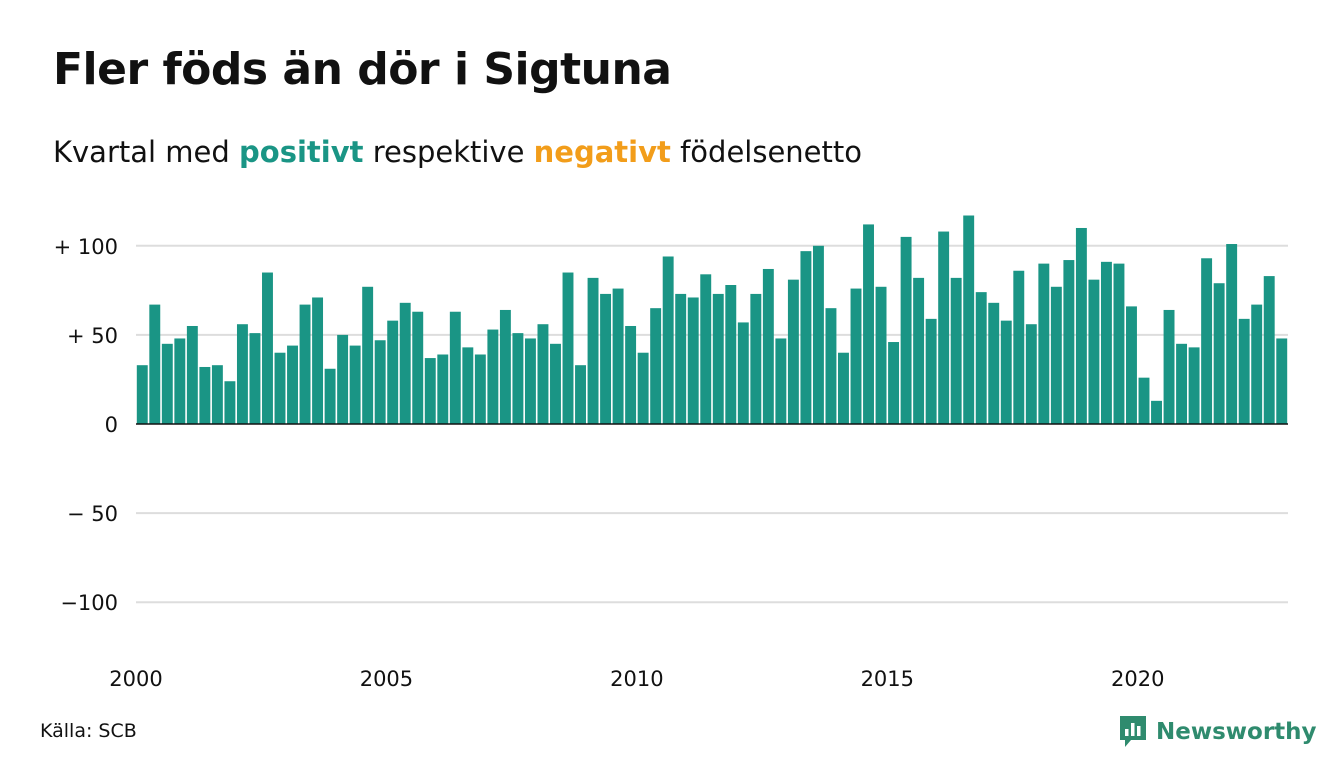 Image resolution: width=1340 pixels, height=780 pixels. I want to click on x-tick-label: 2015, so click(887, 679).